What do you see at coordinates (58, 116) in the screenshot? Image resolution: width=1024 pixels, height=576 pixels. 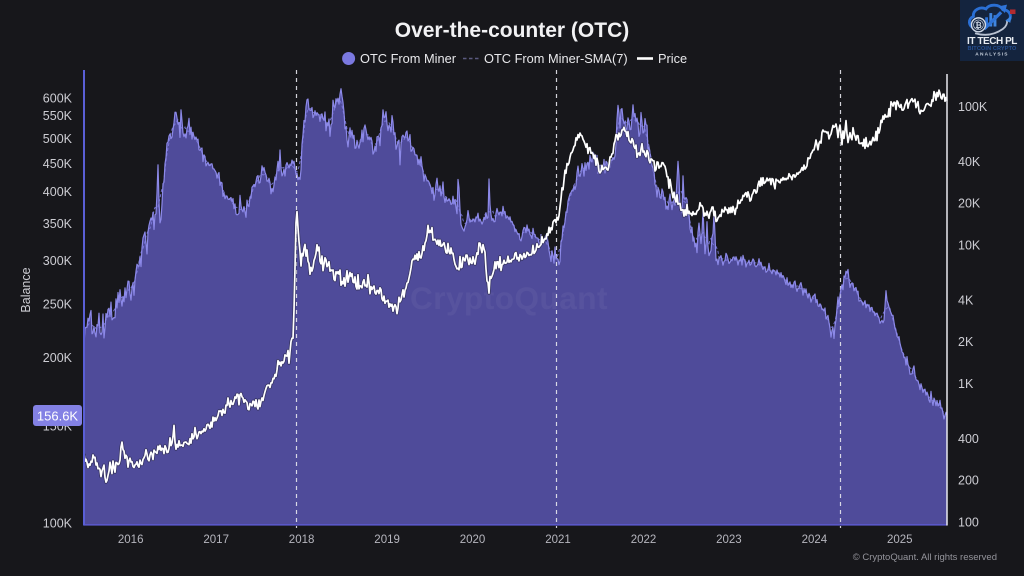 I see `svg-text: 550K` at bounding box center [58, 116].